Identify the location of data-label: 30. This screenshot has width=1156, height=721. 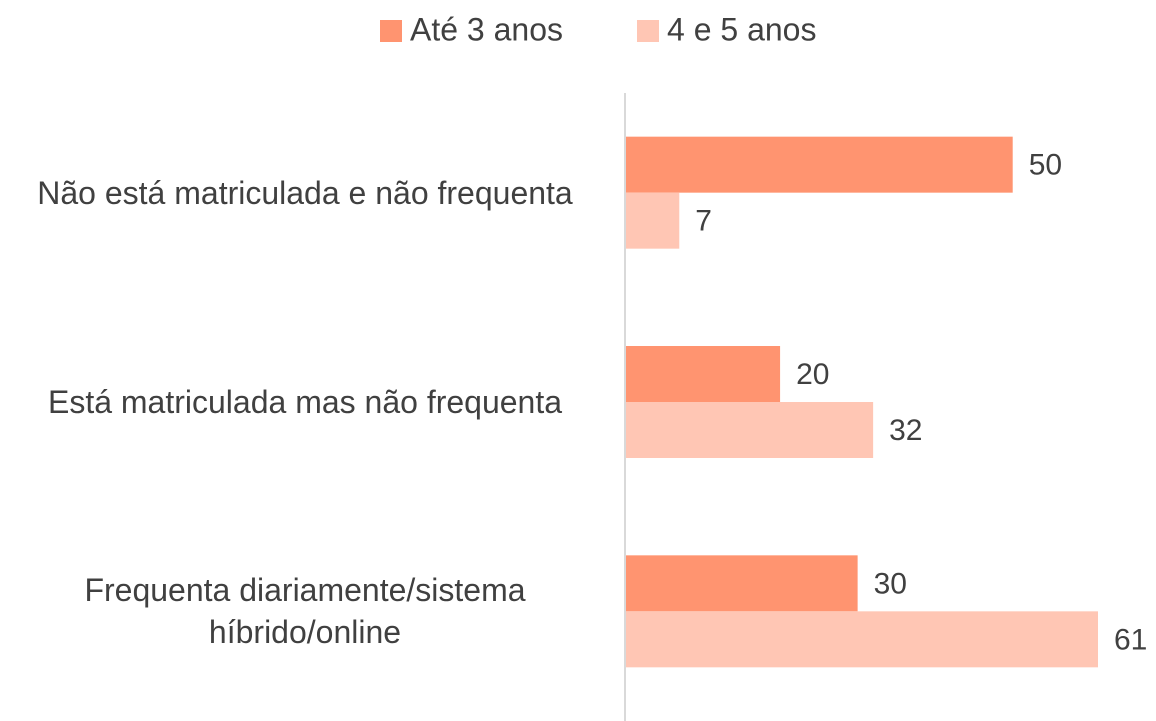
(890, 583).